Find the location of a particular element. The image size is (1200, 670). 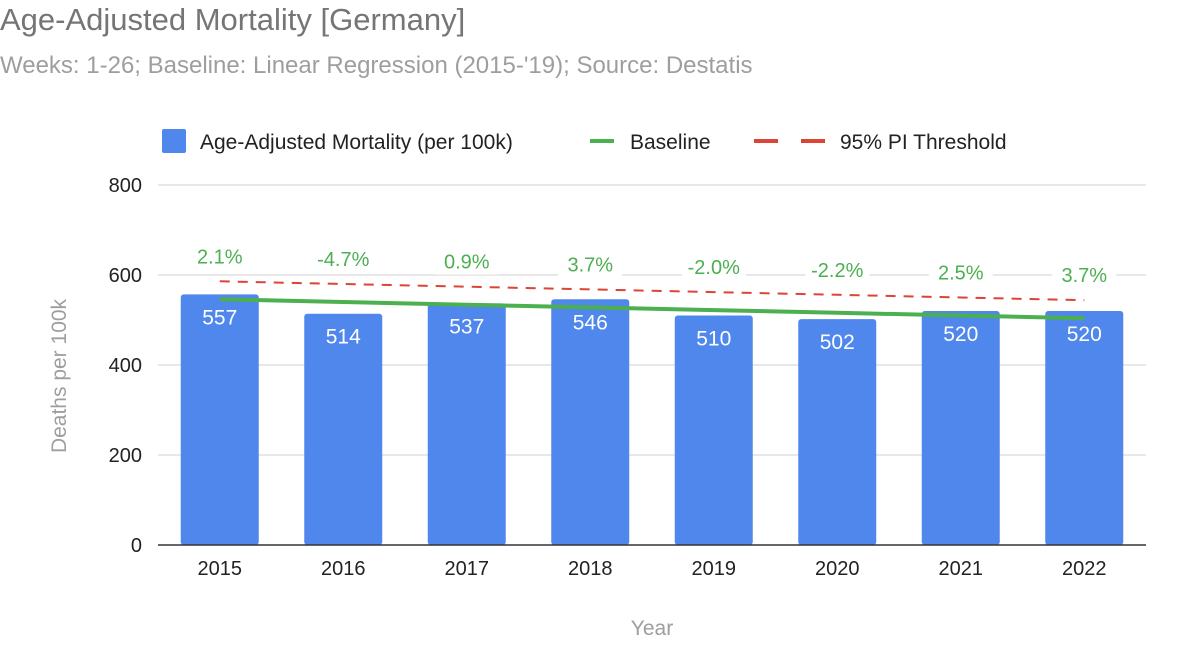

baseline-percent-labels: 2.1% -4.7% 0.9% 3.7% -2.0% -2.2% 2.5% 3.7% is located at coordinates (652, 266).